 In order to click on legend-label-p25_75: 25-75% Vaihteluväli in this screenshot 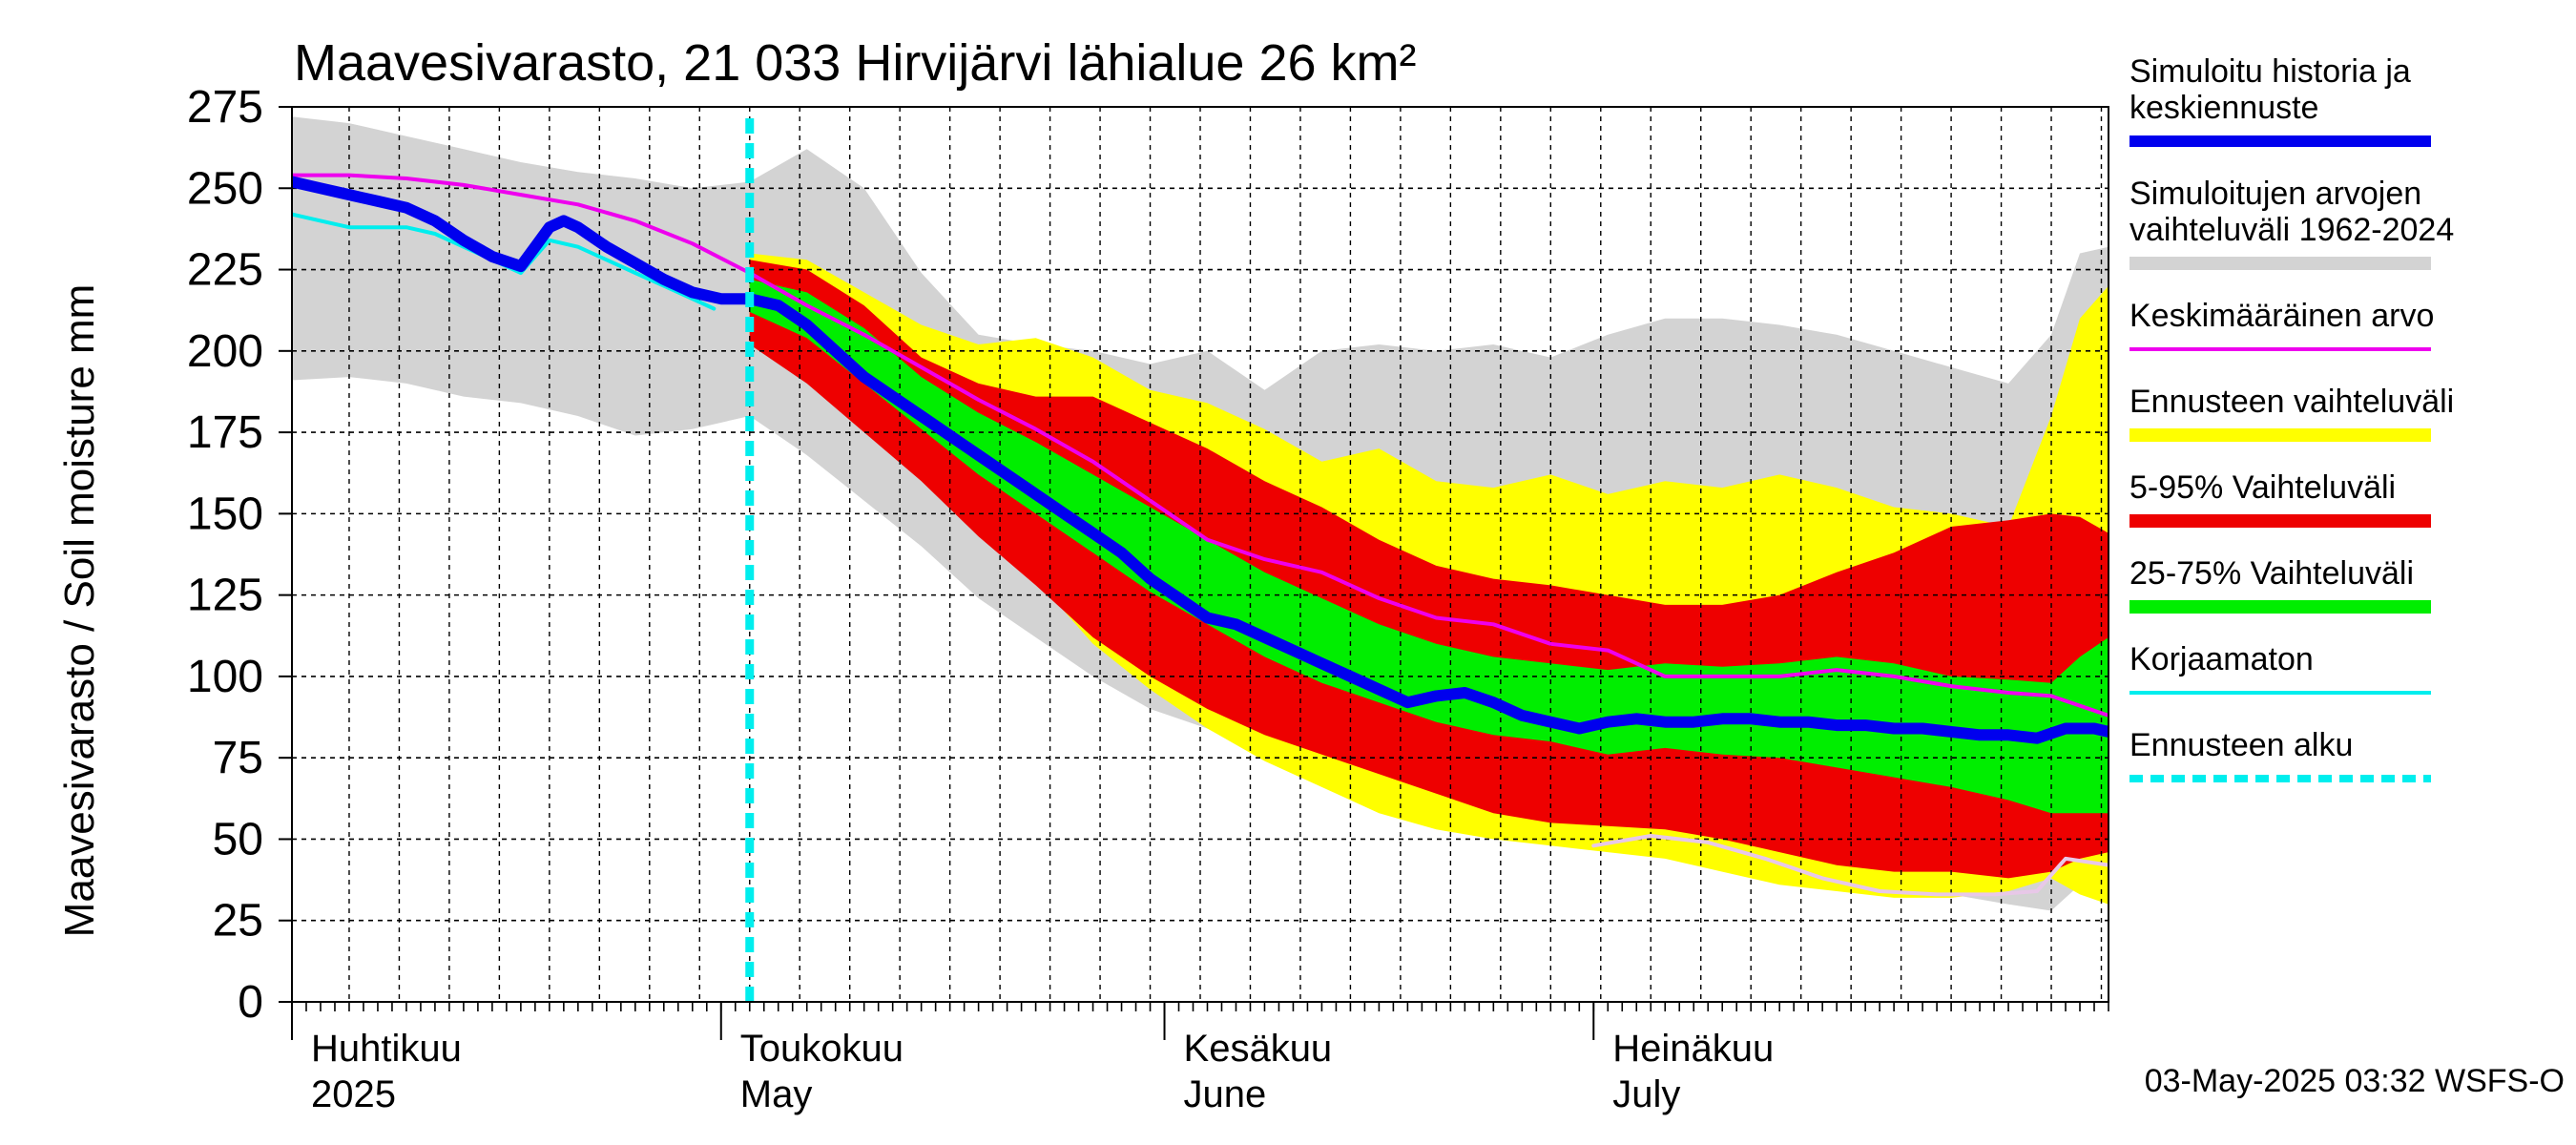, I will do `click(2271, 573)`.